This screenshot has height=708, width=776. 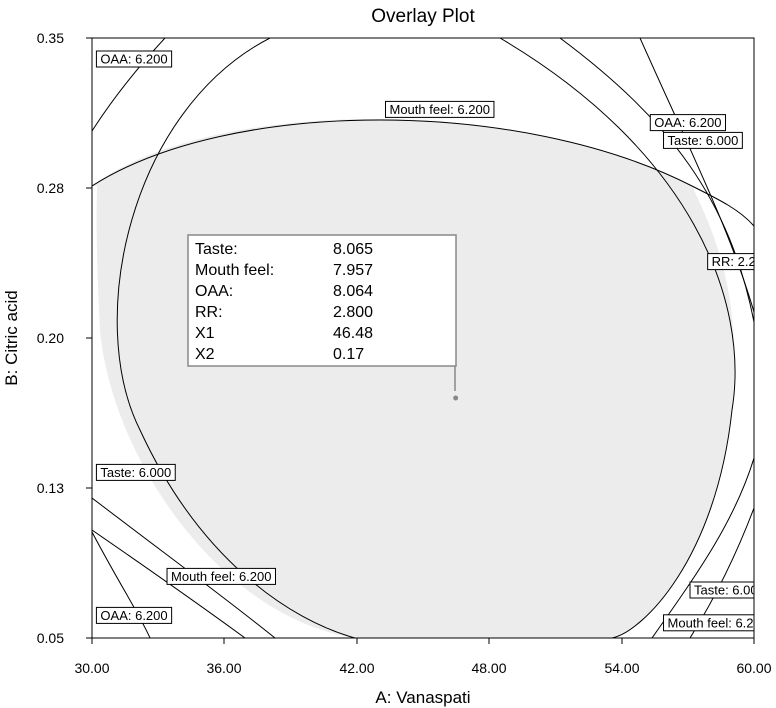 What do you see at coordinates (223, 668) in the screenshot?
I see `x-tick-label: 36.00` at bounding box center [223, 668].